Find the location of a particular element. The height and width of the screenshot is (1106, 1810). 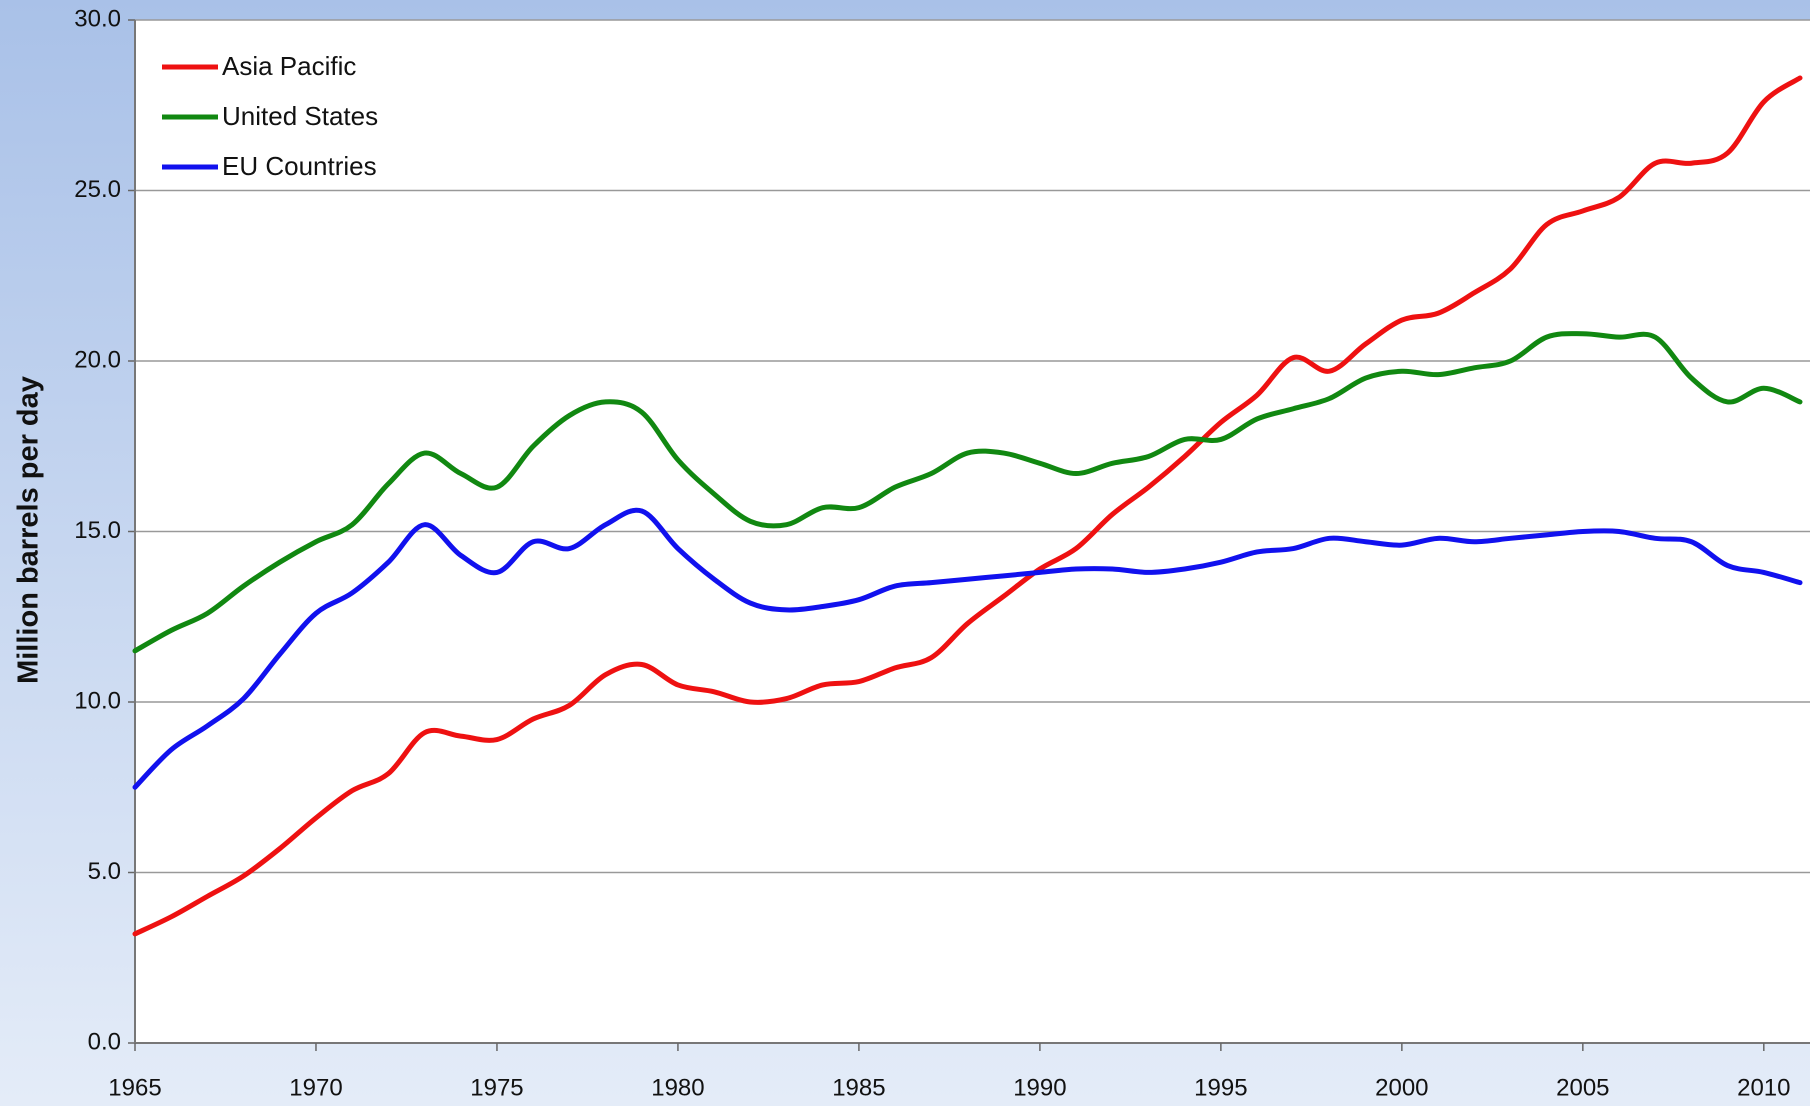

y-tick-label: 0.0 is located at coordinates (104, 1041).